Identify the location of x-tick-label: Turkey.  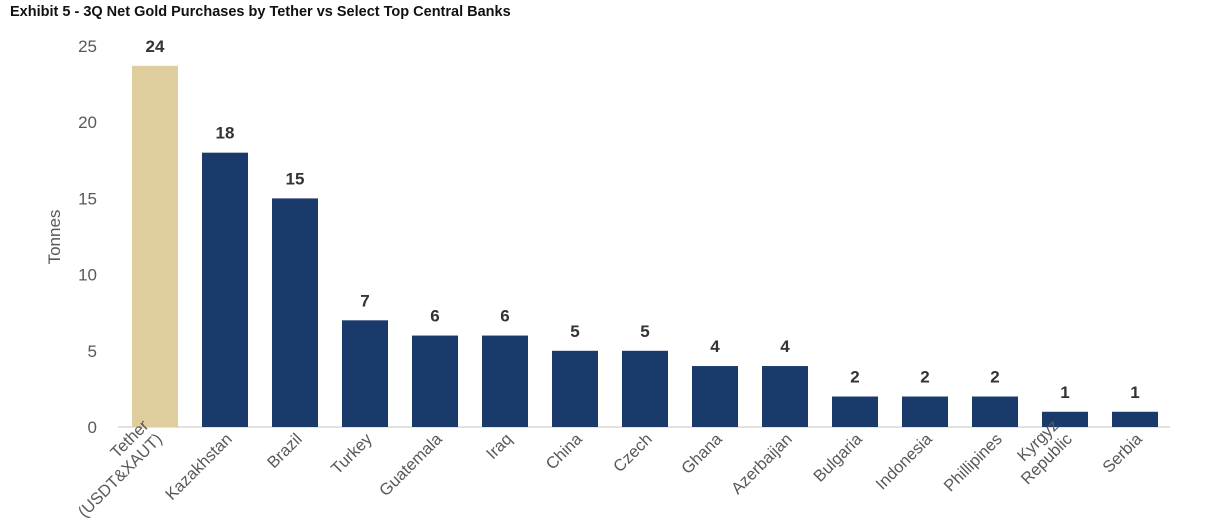
(352, 454).